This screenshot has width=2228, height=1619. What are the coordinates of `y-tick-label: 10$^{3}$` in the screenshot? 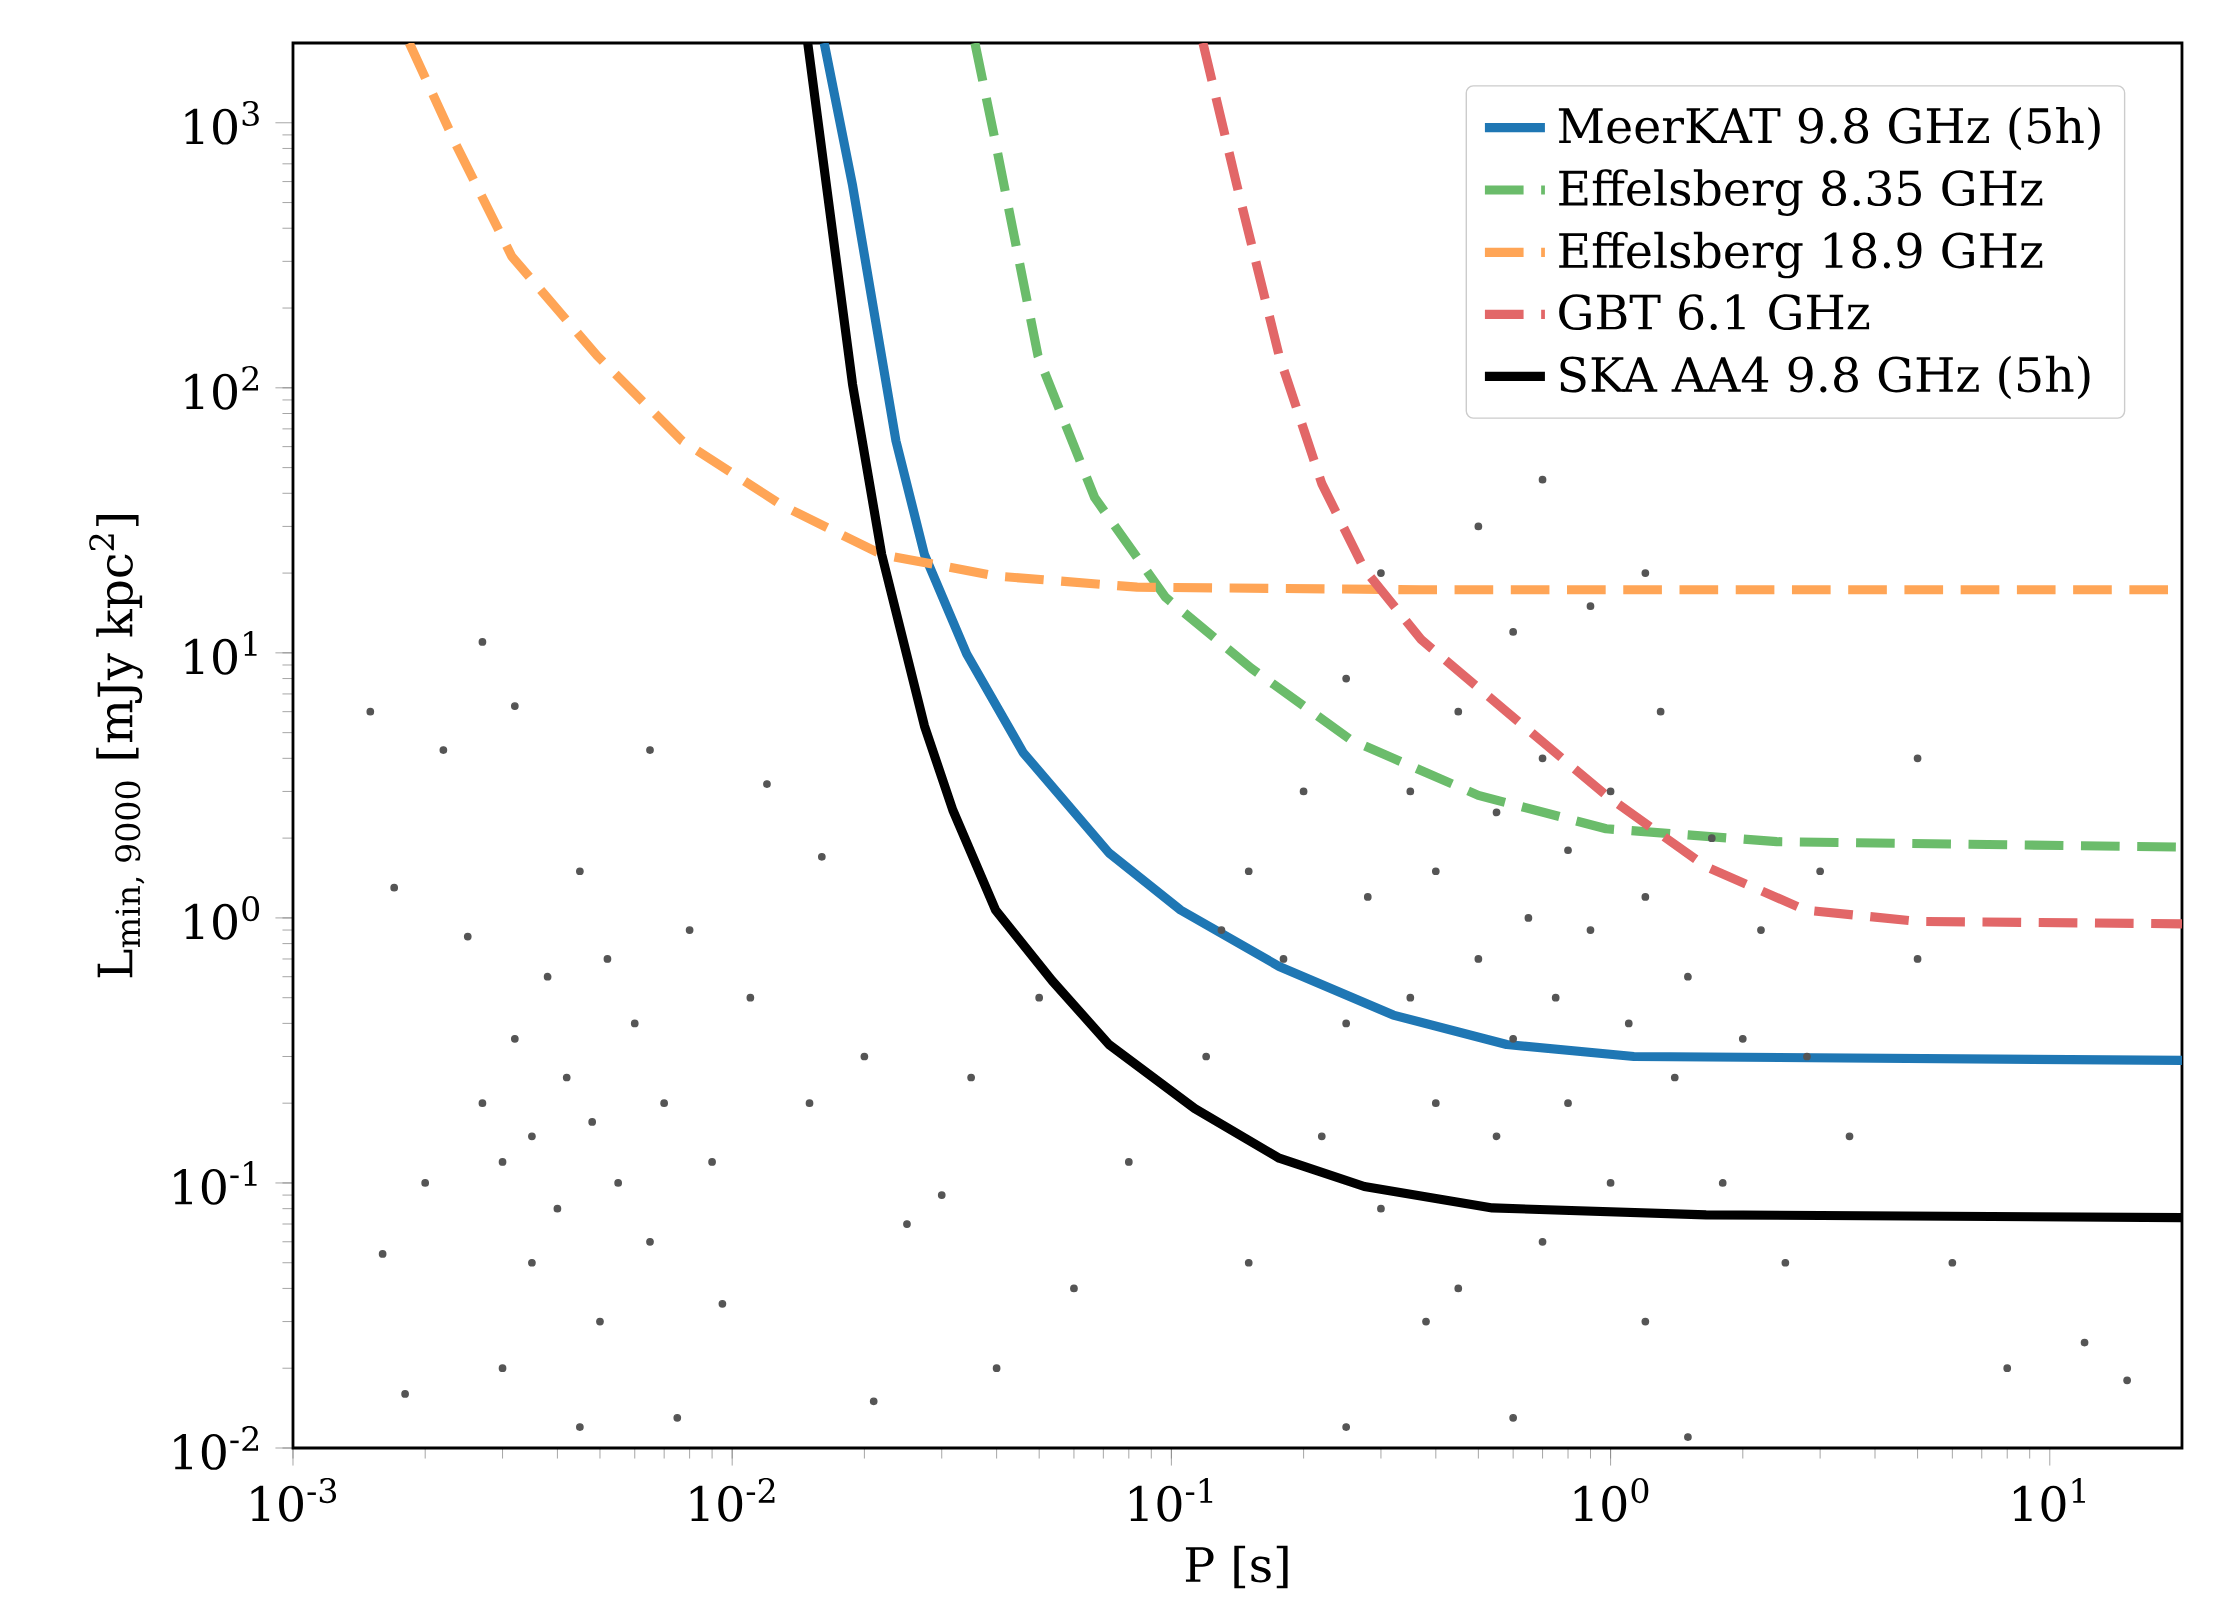 It's located at (222, 122).